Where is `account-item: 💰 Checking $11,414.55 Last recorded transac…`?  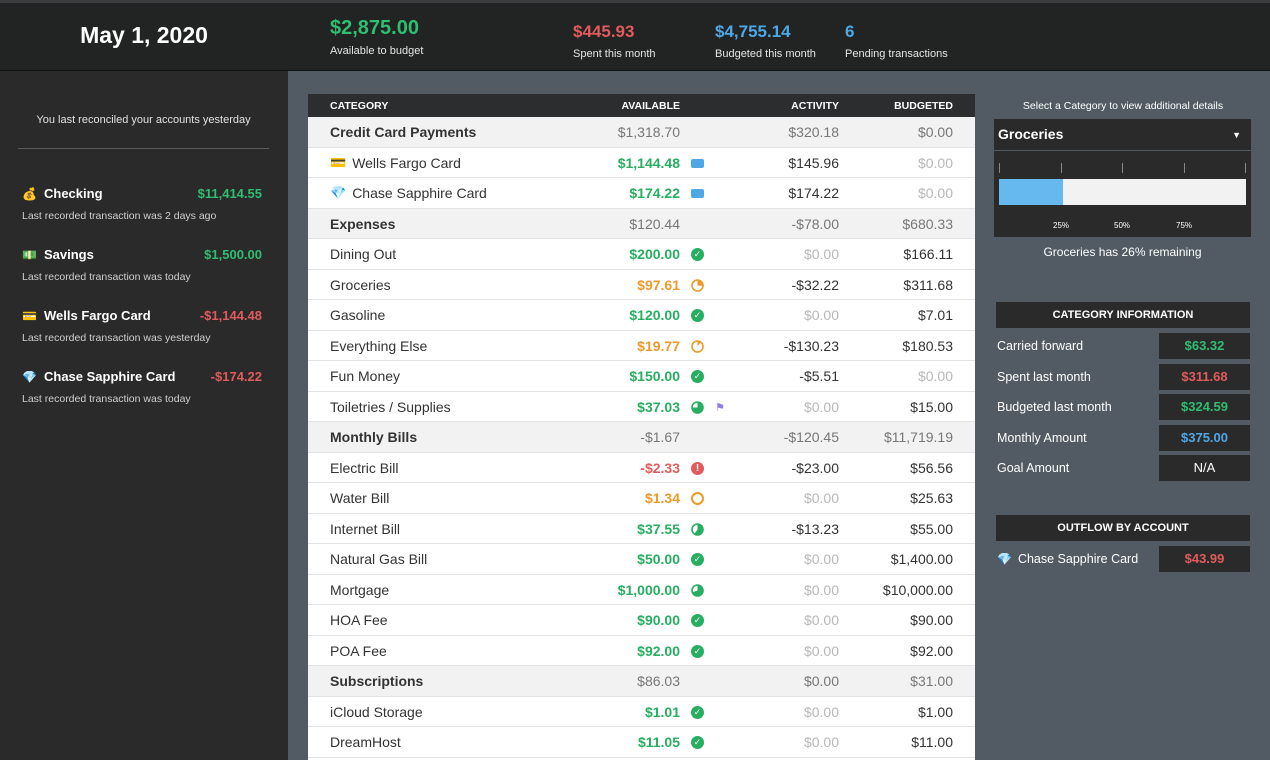
account-item: 💰 Checking $11,414.55 Last recorded transac… is located at coordinates (142, 204).